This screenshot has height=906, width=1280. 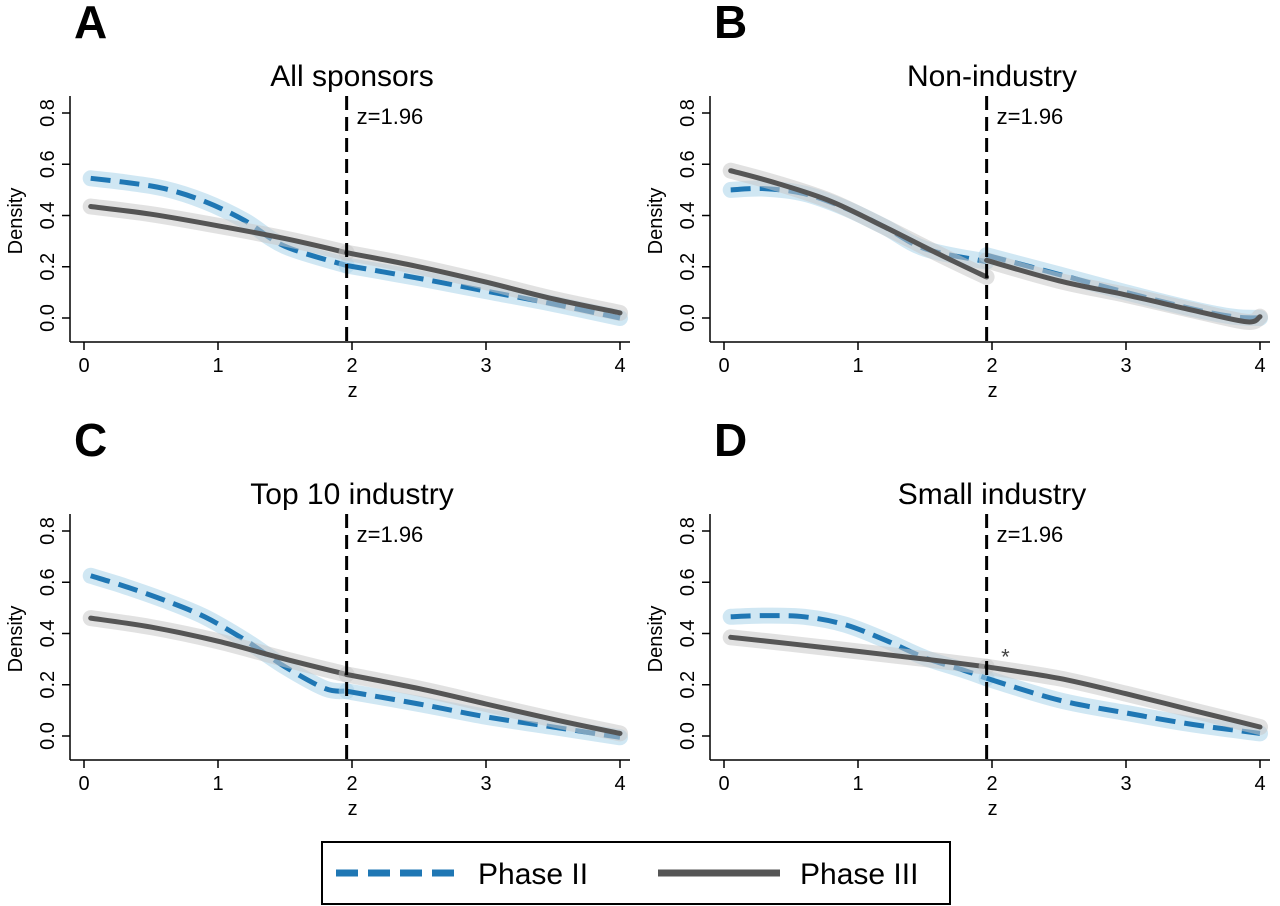 I want to click on series-band-phase-iii, so click(x=1123, y=291).